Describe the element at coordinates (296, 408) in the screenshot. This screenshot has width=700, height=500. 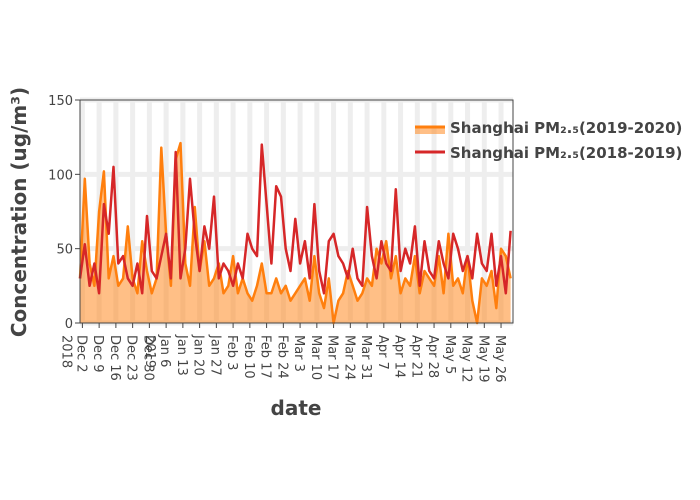
I see `x-axis-title: date` at that location.